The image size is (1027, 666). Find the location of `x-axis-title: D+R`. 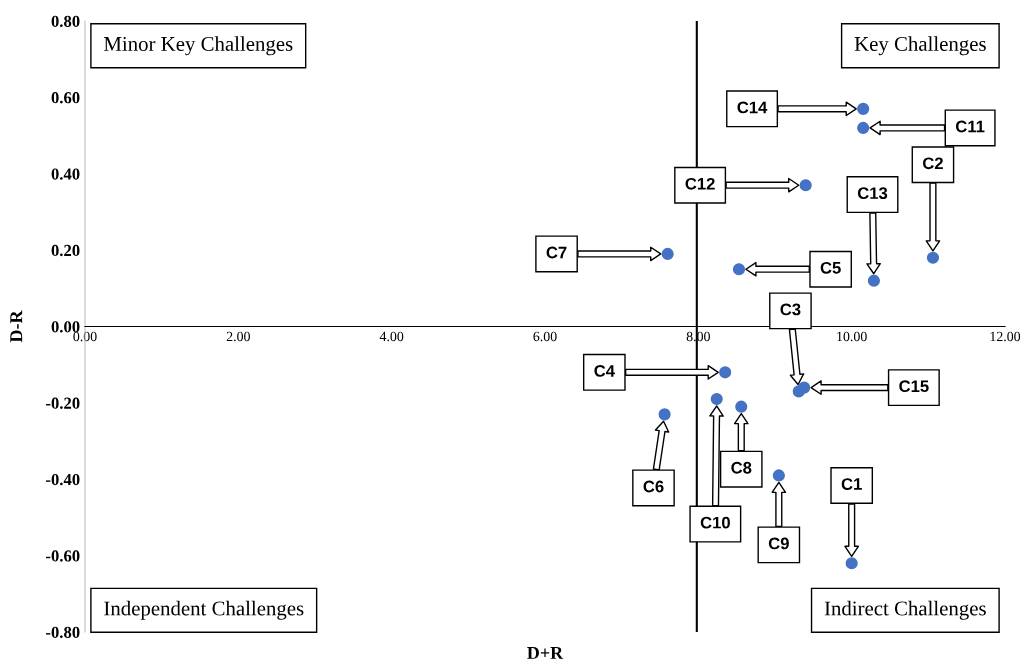

x-axis-title: D+R is located at coordinates (545, 653).